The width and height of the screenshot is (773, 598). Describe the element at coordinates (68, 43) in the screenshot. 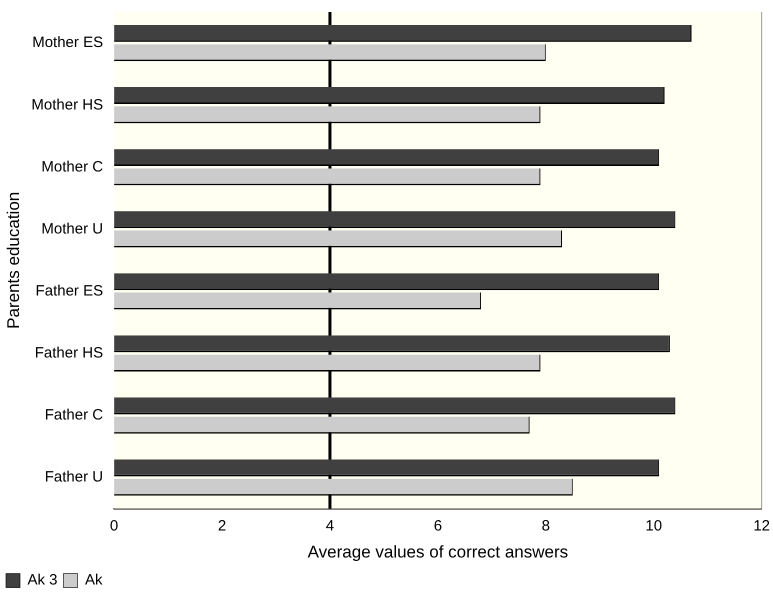

I see `y-tick-label: Mother ES` at that location.